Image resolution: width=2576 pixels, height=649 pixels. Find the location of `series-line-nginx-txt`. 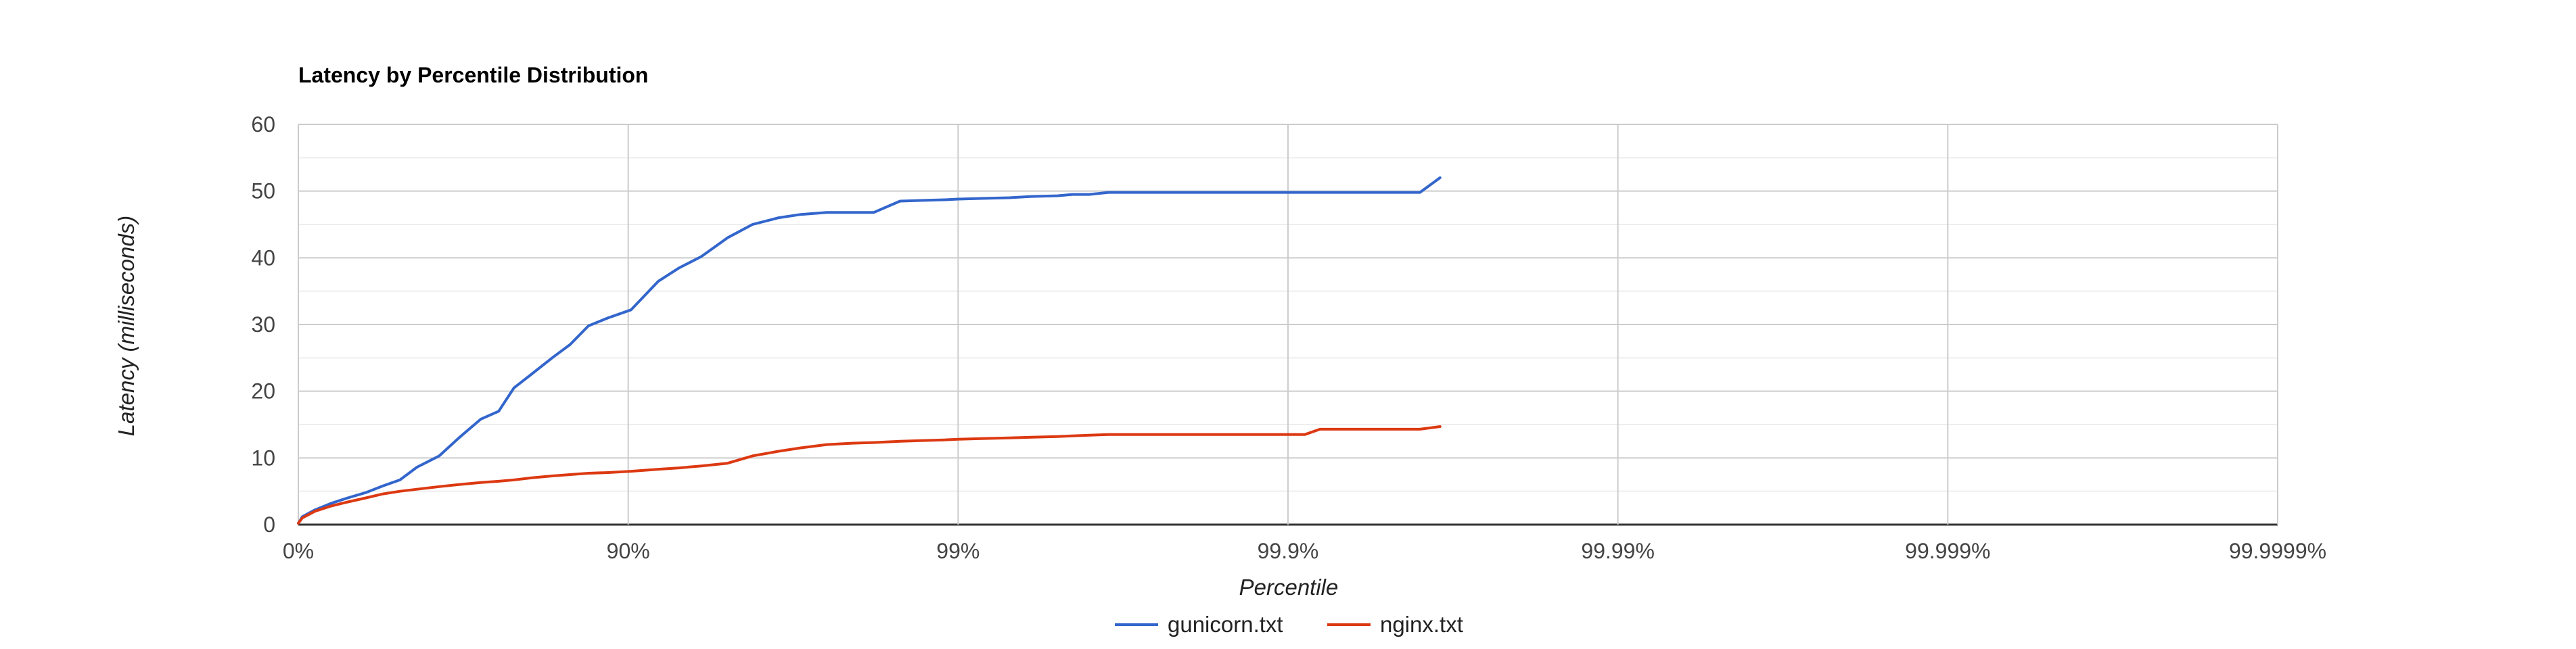

series-line-nginx-txt is located at coordinates (869, 475).